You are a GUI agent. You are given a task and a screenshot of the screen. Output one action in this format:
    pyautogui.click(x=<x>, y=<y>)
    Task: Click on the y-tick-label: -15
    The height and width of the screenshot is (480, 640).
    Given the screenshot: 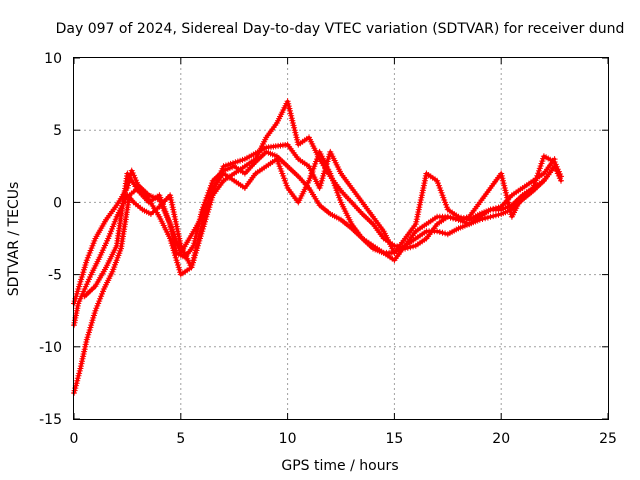 What is the action you would take?
    pyautogui.click(x=50, y=420)
    